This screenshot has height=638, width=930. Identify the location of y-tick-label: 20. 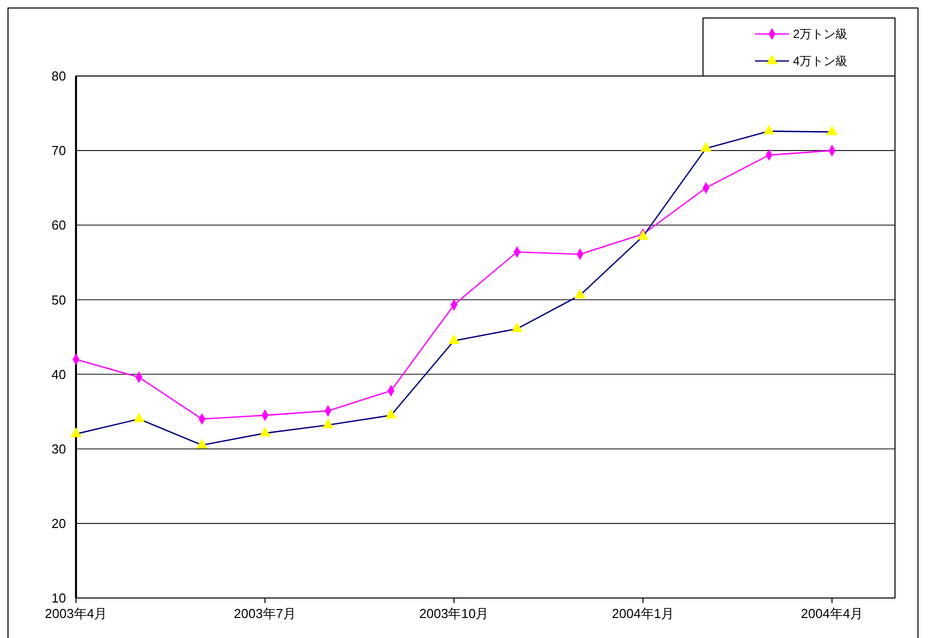
(59, 523).